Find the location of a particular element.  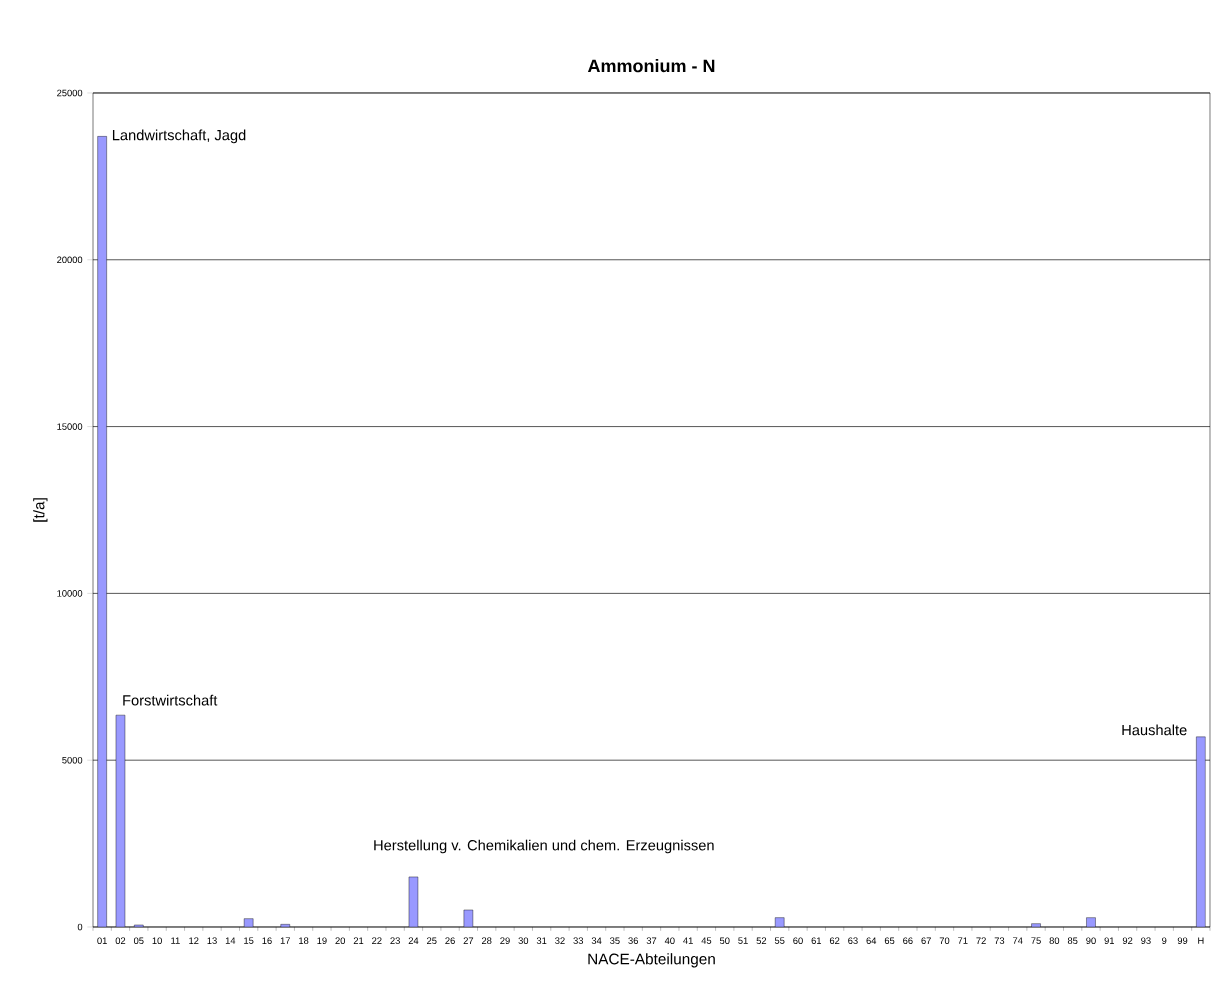

y-tick-label: 20000 is located at coordinates (70, 260).